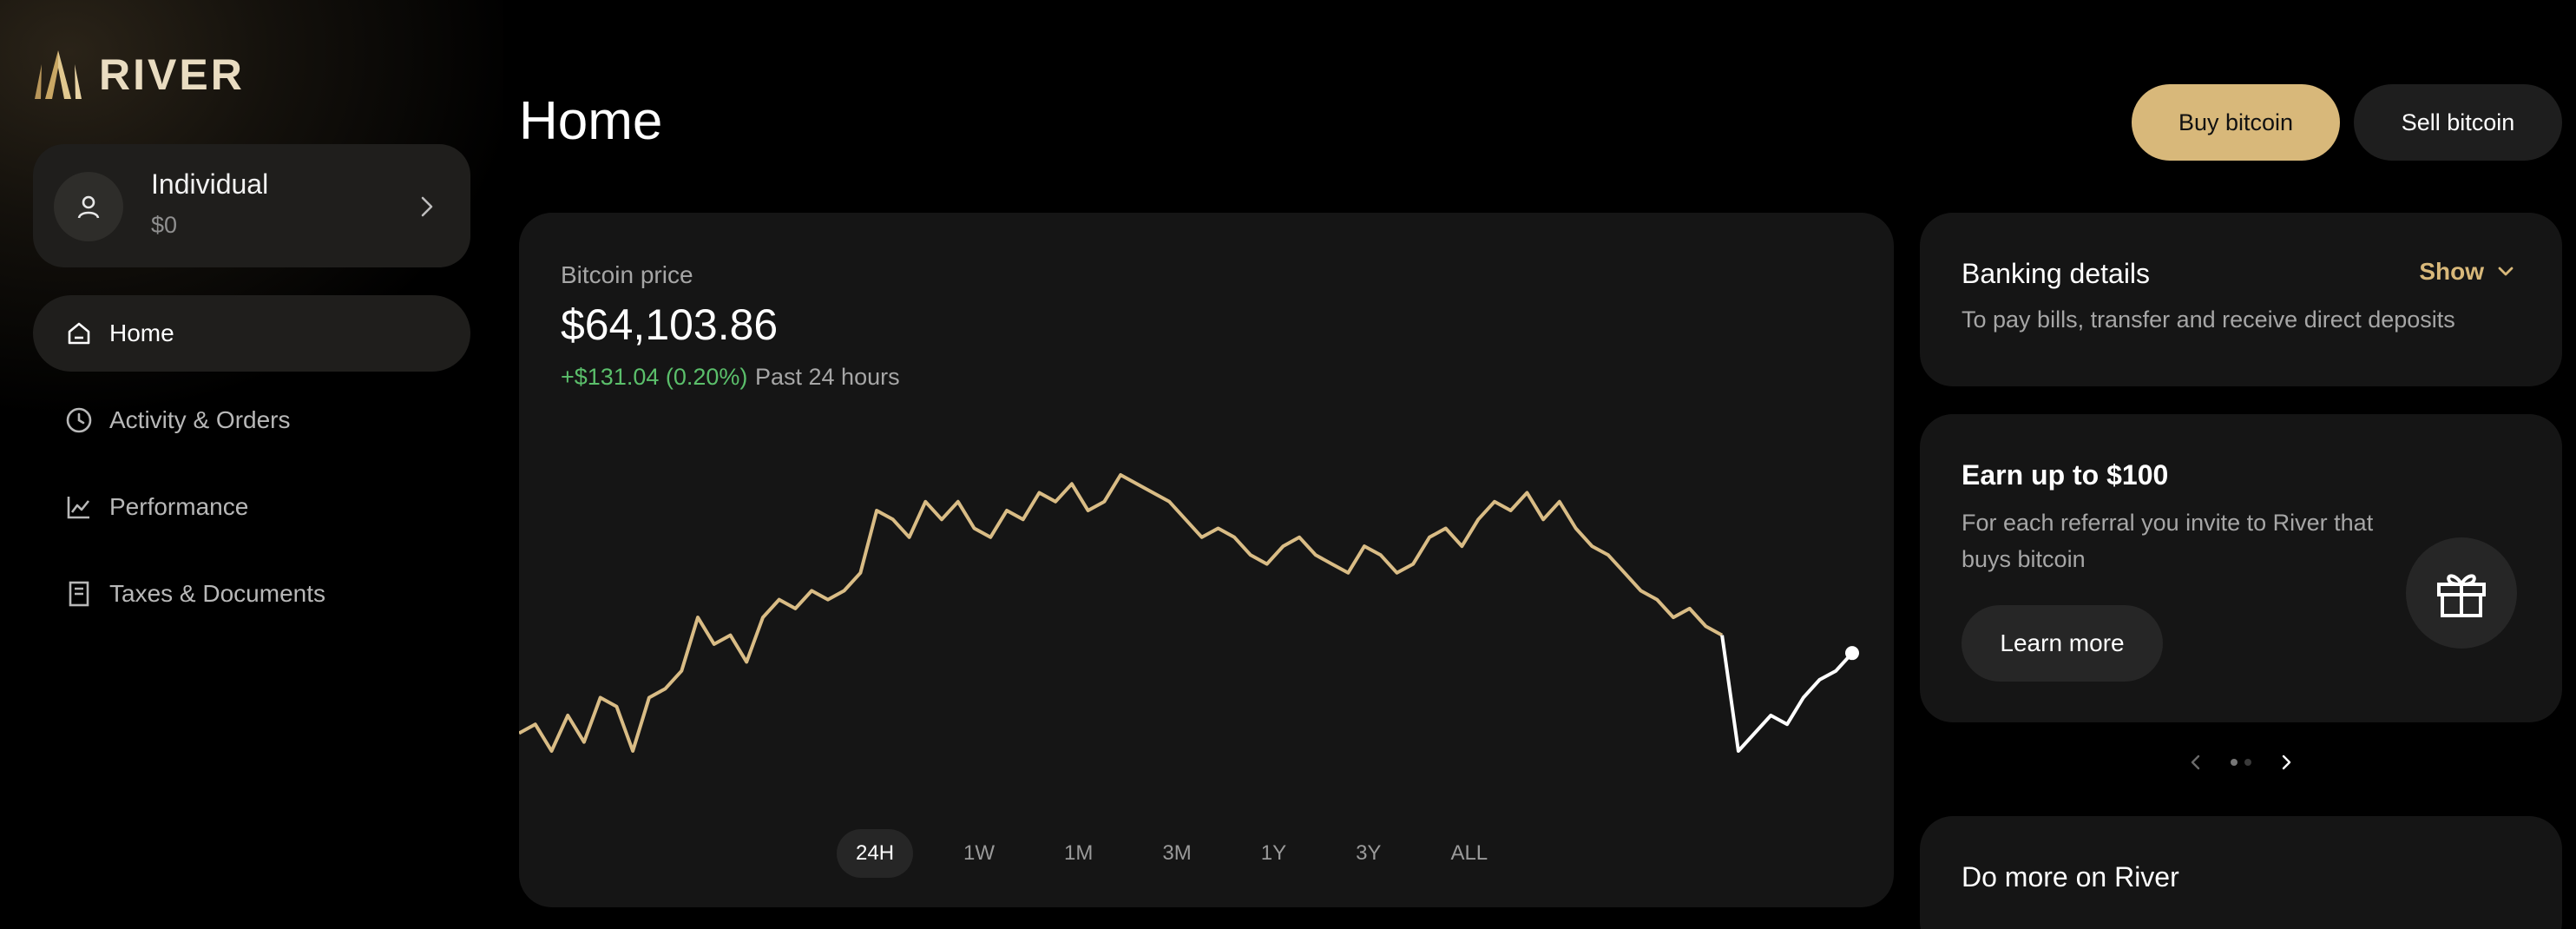 The image size is (2576, 929). I want to click on banking-show-label: Show, so click(2451, 271).